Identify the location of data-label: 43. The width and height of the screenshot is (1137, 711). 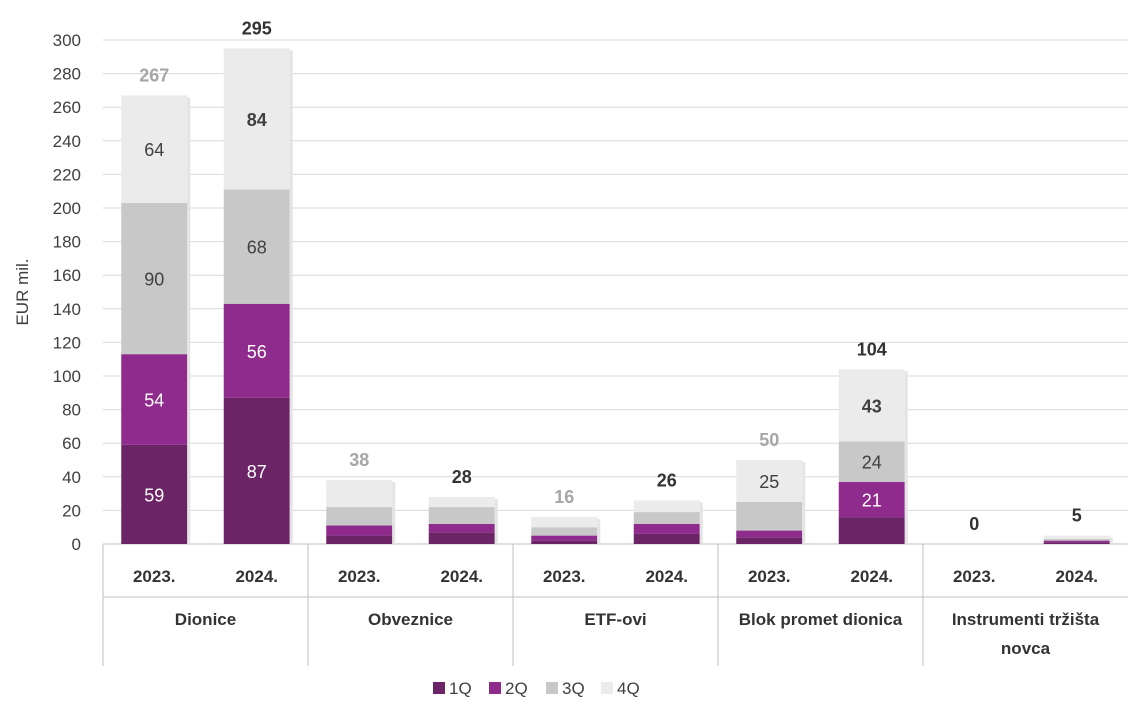
(872, 406).